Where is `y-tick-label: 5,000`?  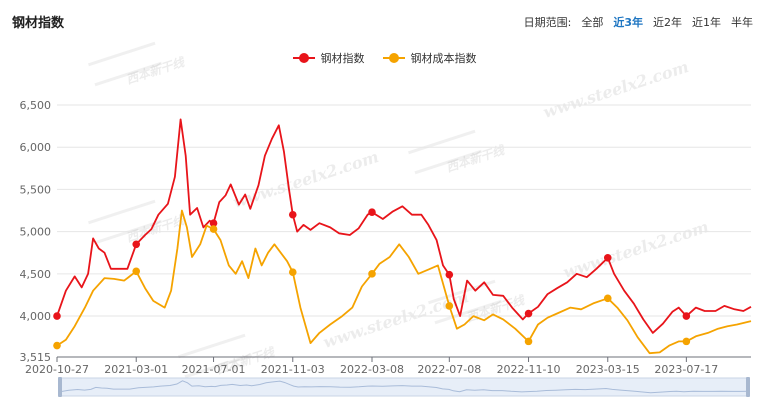 y-tick-label: 5,000 is located at coordinates (36, 232).